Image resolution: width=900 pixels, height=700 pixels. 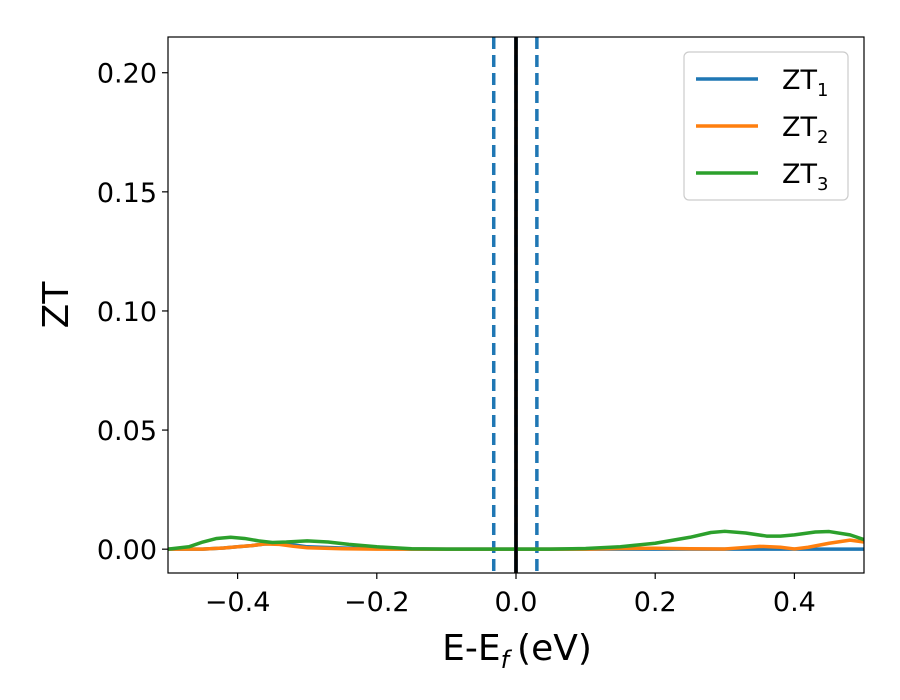 What do you see at coordinates (127, 193) in the screenshot?
I see `y-tick-label: 0.15` at bounding box center [127, 193].